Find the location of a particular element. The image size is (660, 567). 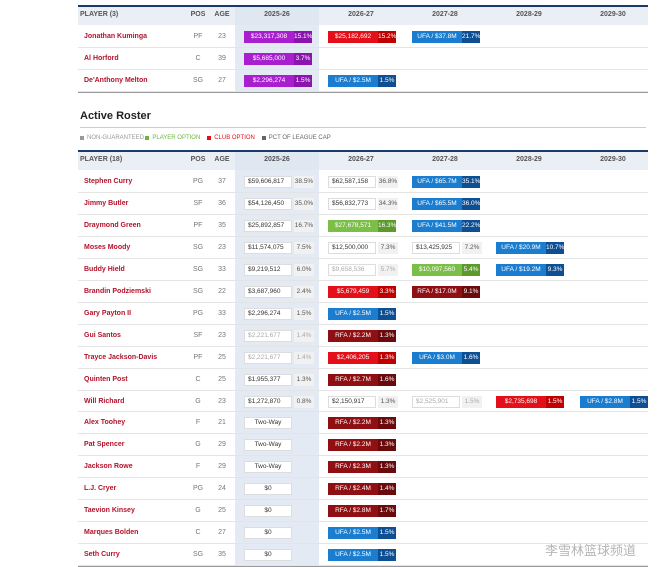

player-name: Jimmy Butler is located at coordinates (106, 203).